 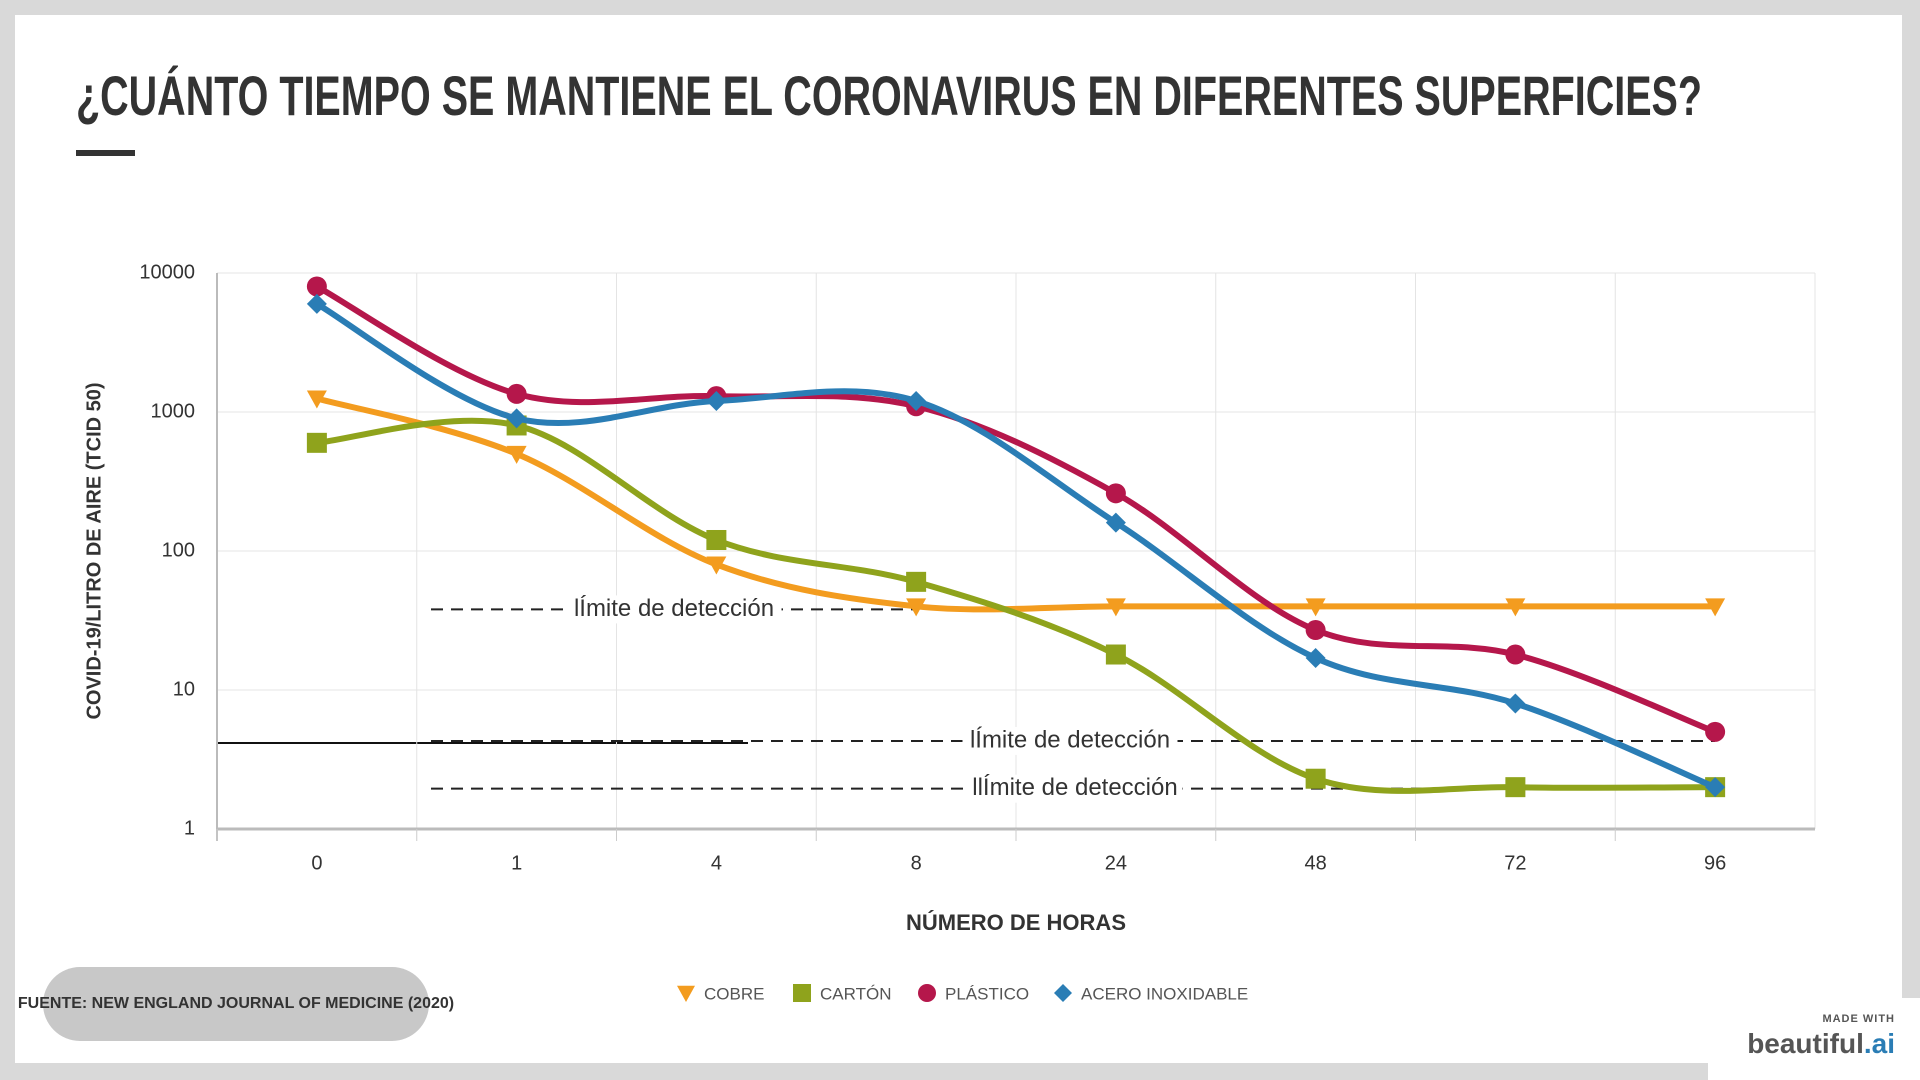 I want to click on x-tick-label: 4, so click(x=716, y=863).